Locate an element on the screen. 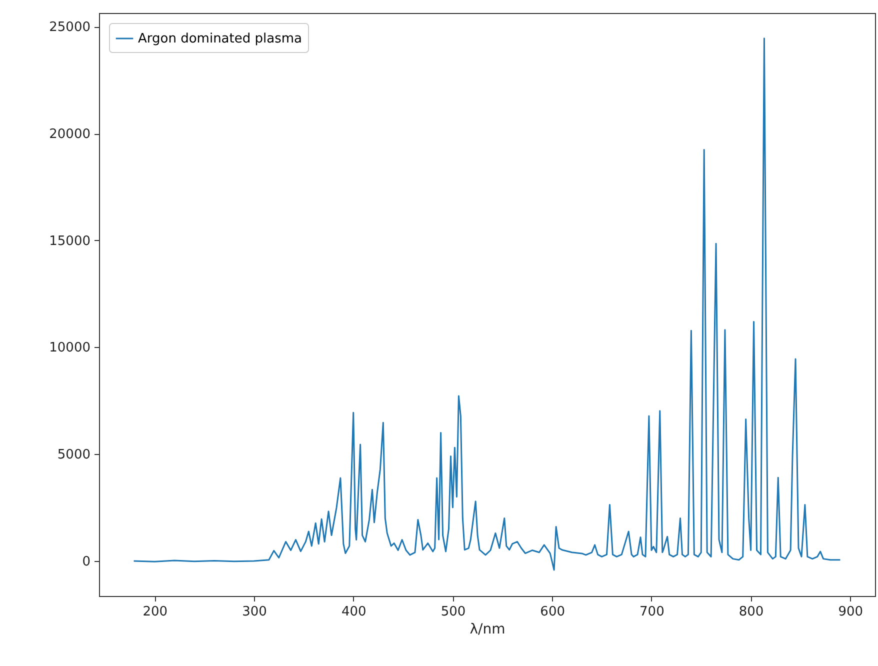 Image resolution: width=878 pixels, height=666 pixels. x-tick-label: 600 is located at coordinates (552, 612).